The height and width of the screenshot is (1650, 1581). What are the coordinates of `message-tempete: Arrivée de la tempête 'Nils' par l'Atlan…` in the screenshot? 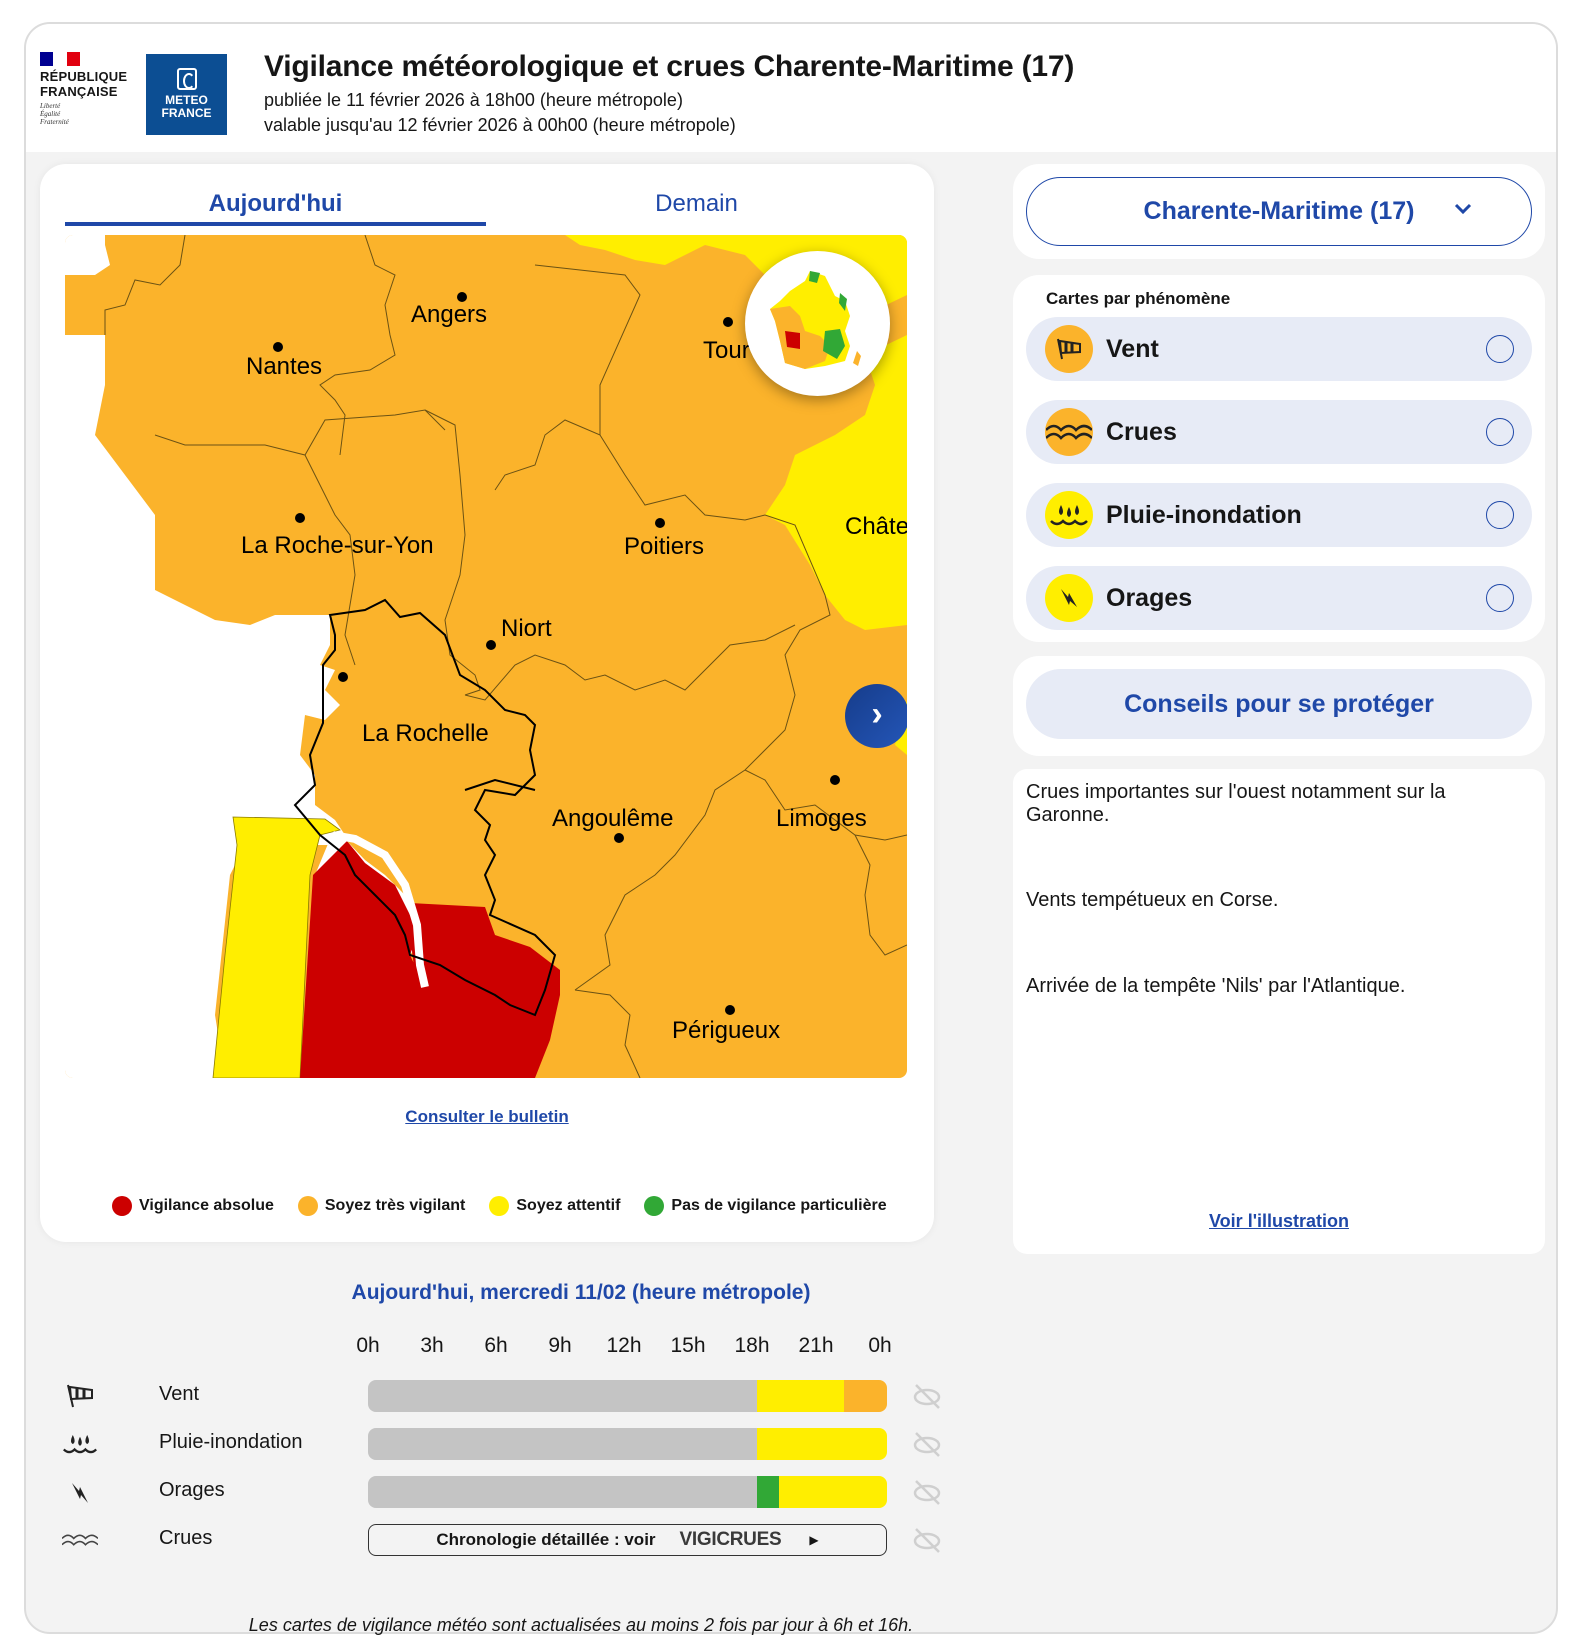 It's located at (1216, 986).